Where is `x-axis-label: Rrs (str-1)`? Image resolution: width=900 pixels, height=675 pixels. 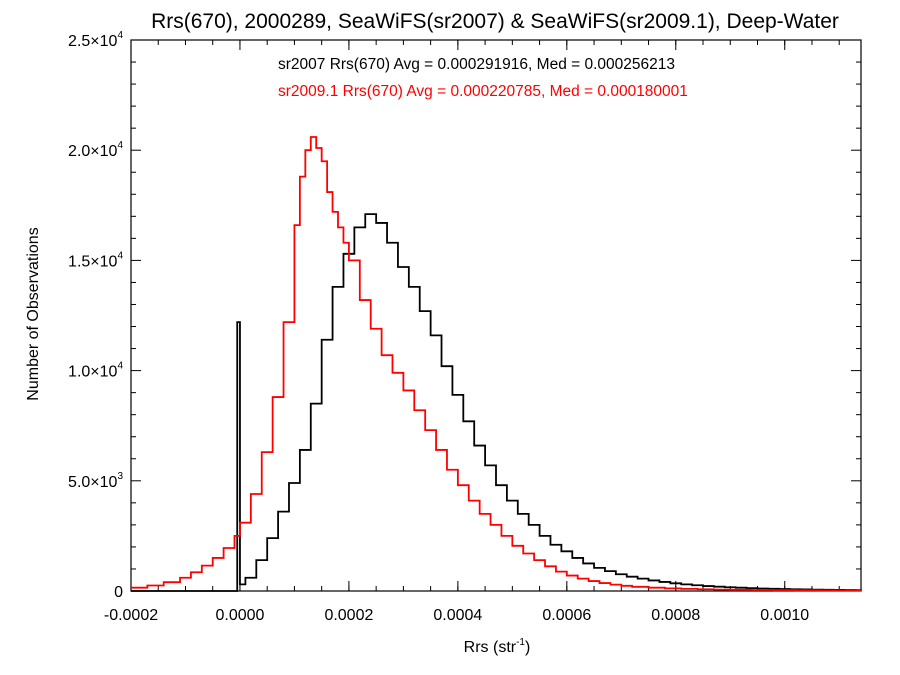
x-axis-label: Rrs (str-1) is located at coordinates (497, 646).